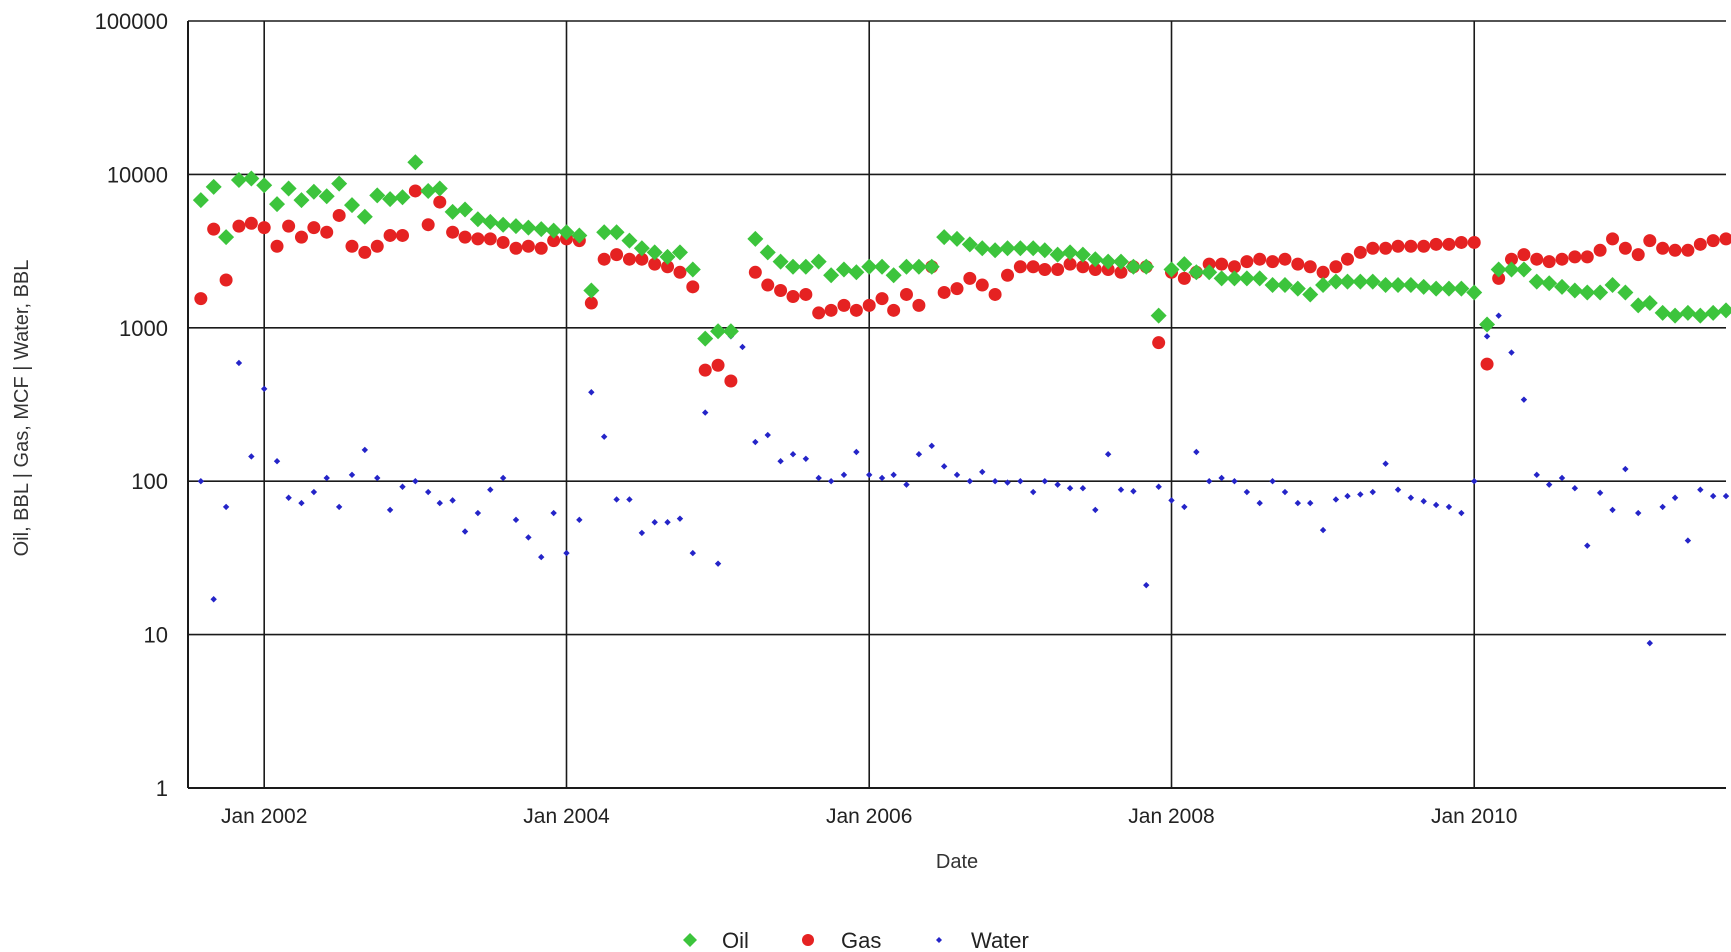 Image resolution: width=1731 pixels, height=952 pixels. Describe the element at coordinates (690, 940) in the screenshot. I see `legend-marker` at that location.